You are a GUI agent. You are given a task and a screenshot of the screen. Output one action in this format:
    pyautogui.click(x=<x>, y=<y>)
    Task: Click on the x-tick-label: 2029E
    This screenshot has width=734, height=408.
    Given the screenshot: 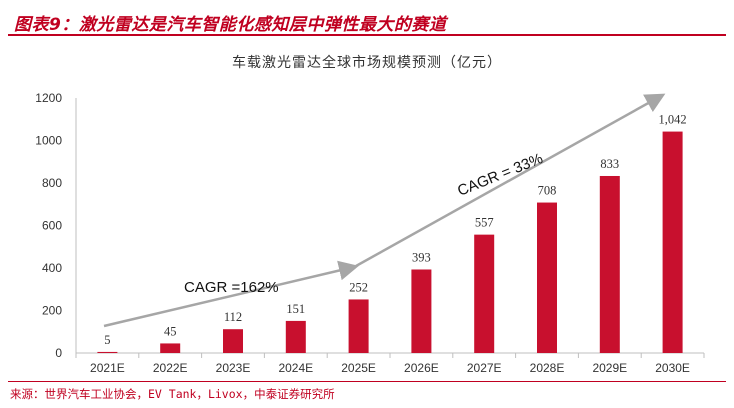 What is the action you would take?
    pyautogui.click(x=609, y=368)
    